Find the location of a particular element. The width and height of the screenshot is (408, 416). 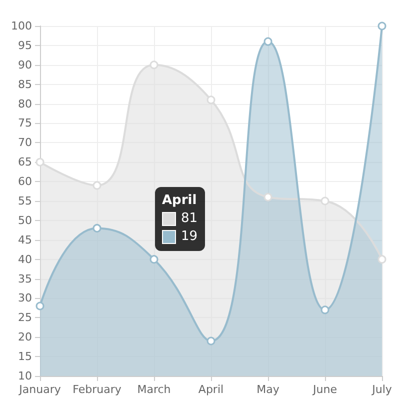

y-tick-label: 55 is located at coordinates (25, 201).